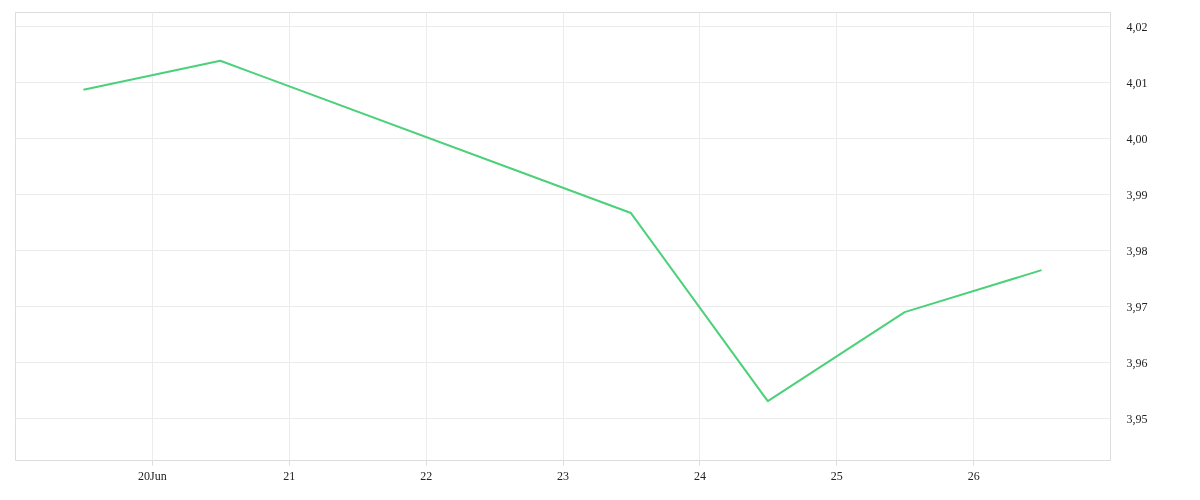 This screenshot has height=500, width=1200. I want to click on y-tick-label: 3,99, so click(1137, 194).